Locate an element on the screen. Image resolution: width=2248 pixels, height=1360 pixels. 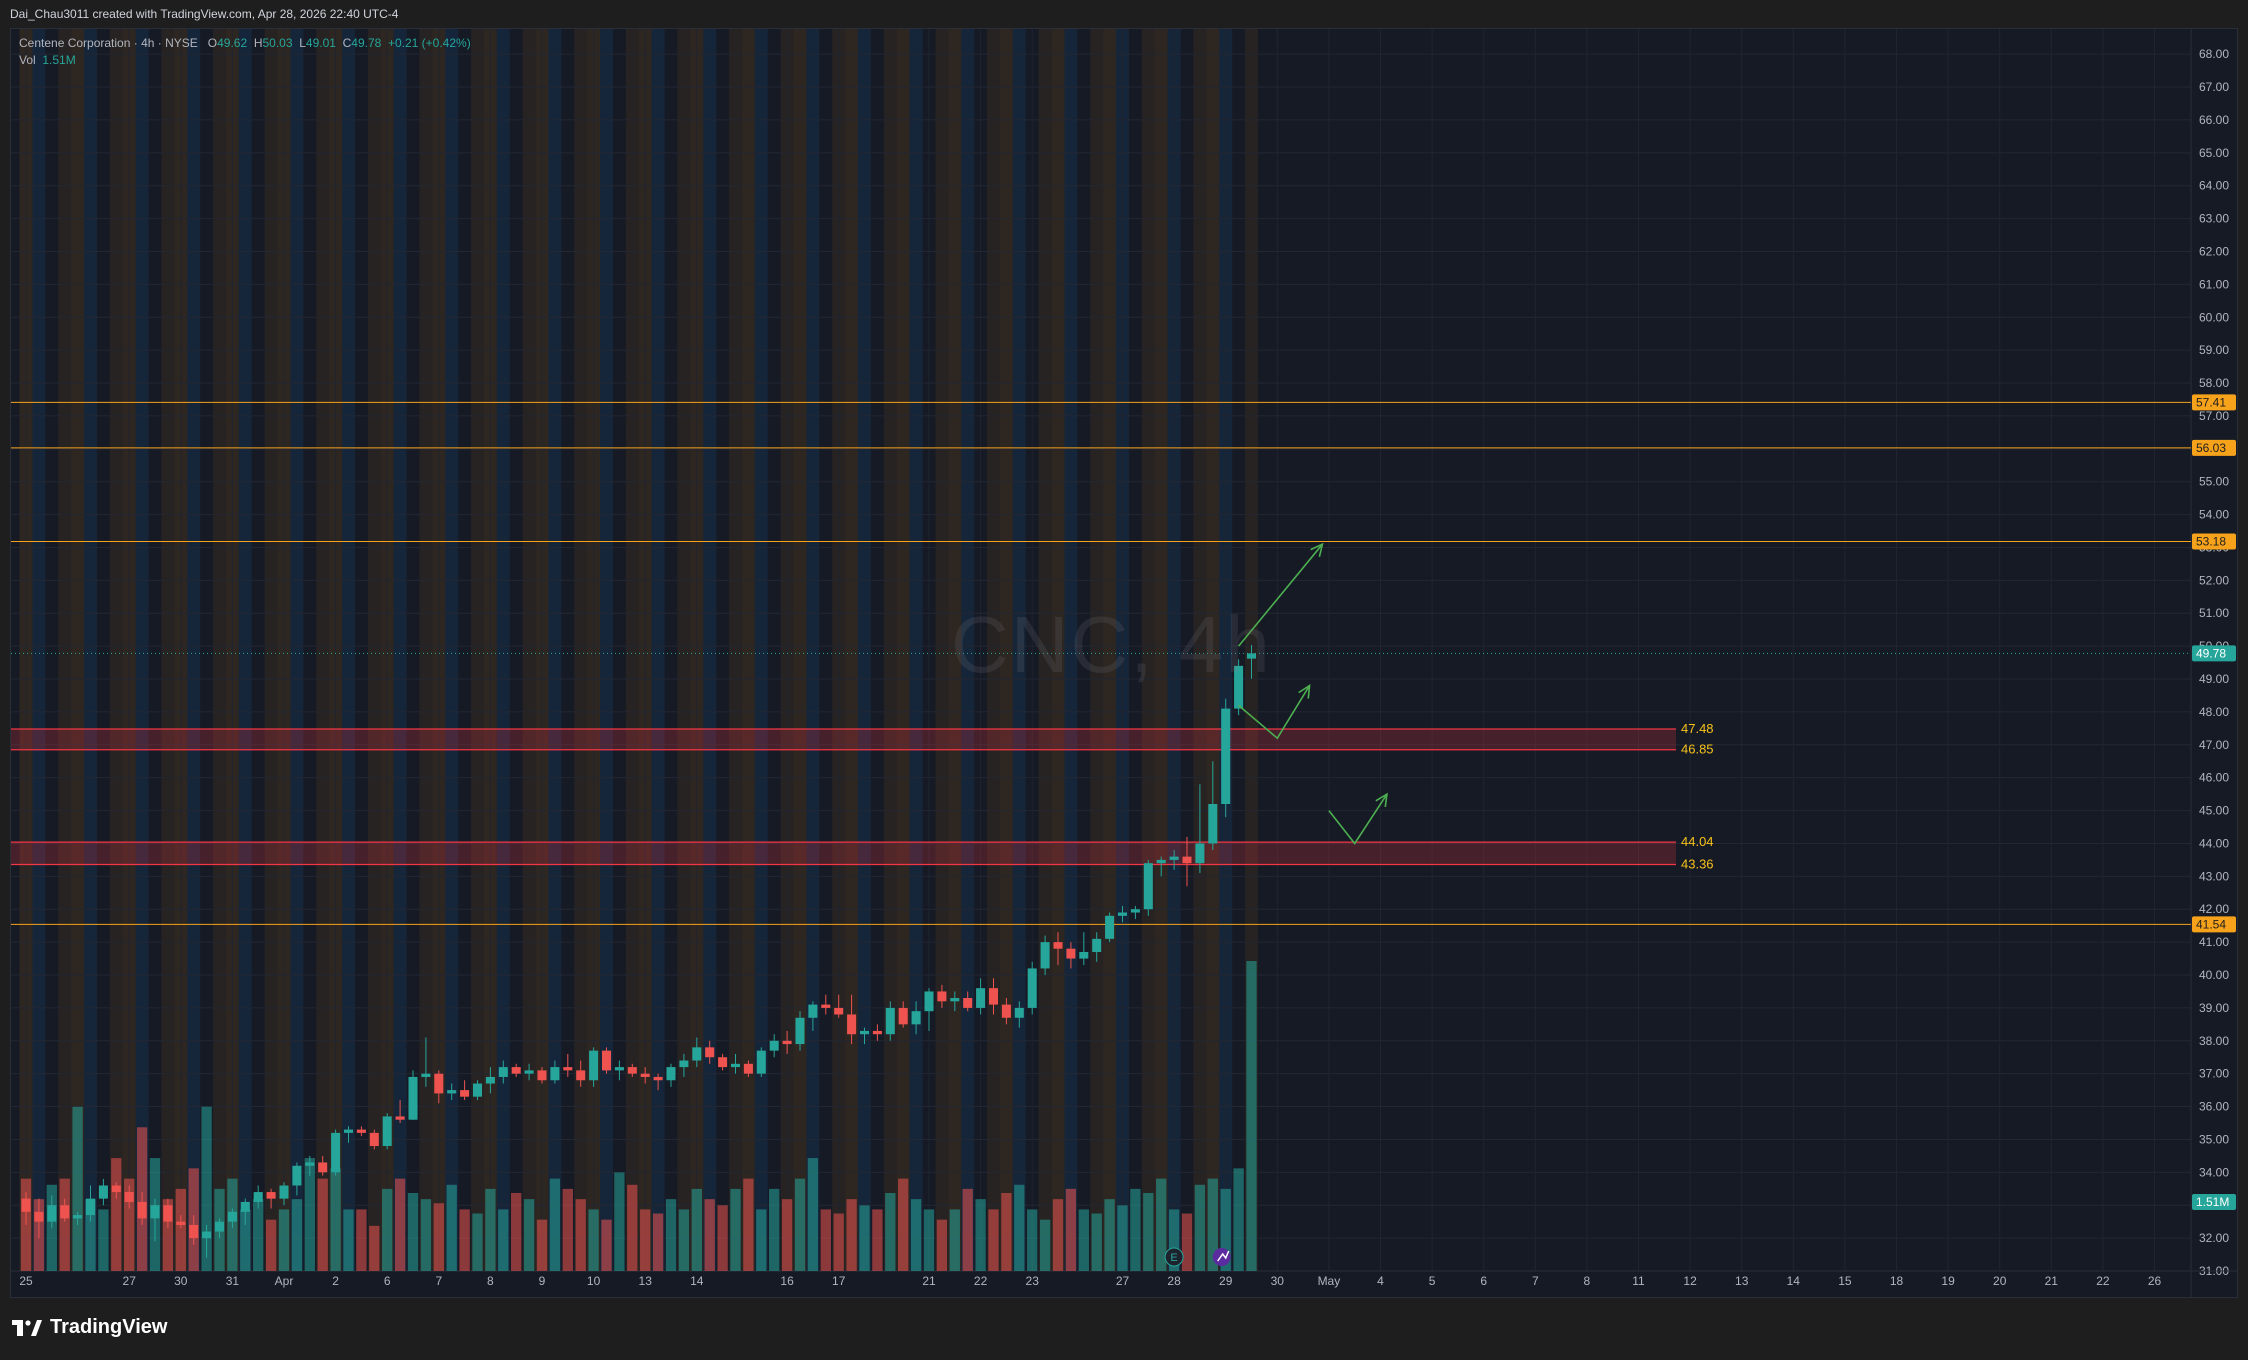
x-tick-label: Apr is located at coordinates (284, 1281).